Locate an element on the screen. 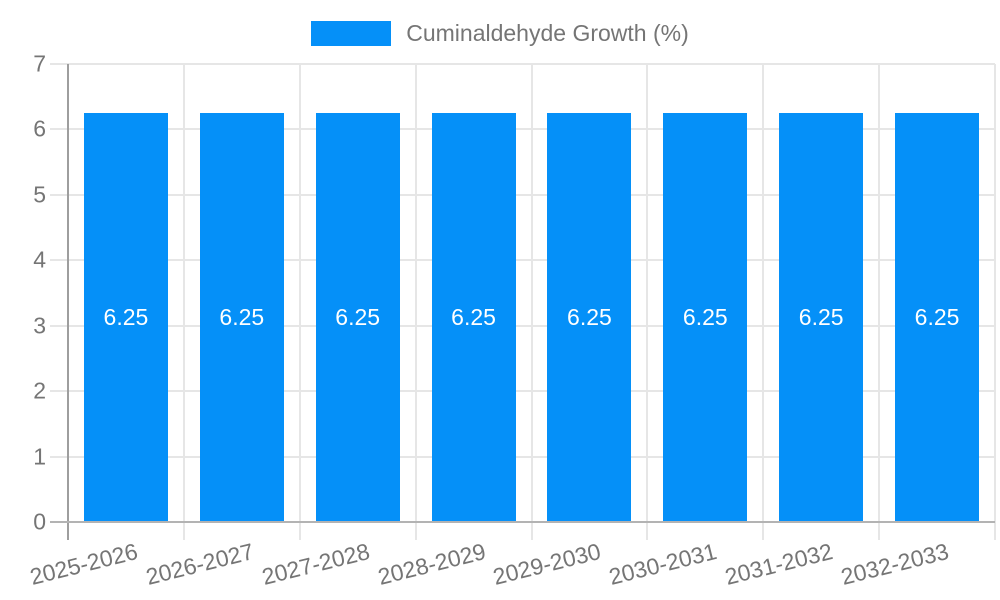 The height and width of the screenshot is (600, 1000). legend-label: Cuminaldehyde Growth (%) is located at coordinates (547, 32).